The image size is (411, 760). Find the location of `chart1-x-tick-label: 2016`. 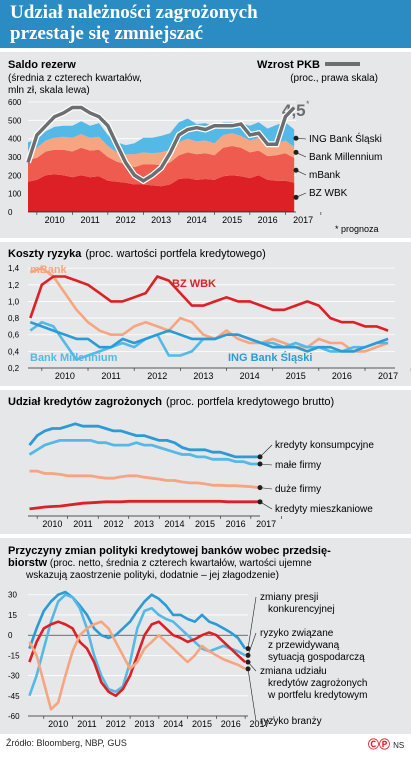

chart1-x-tick-label: 2016 is located at coordinates (268, 220).